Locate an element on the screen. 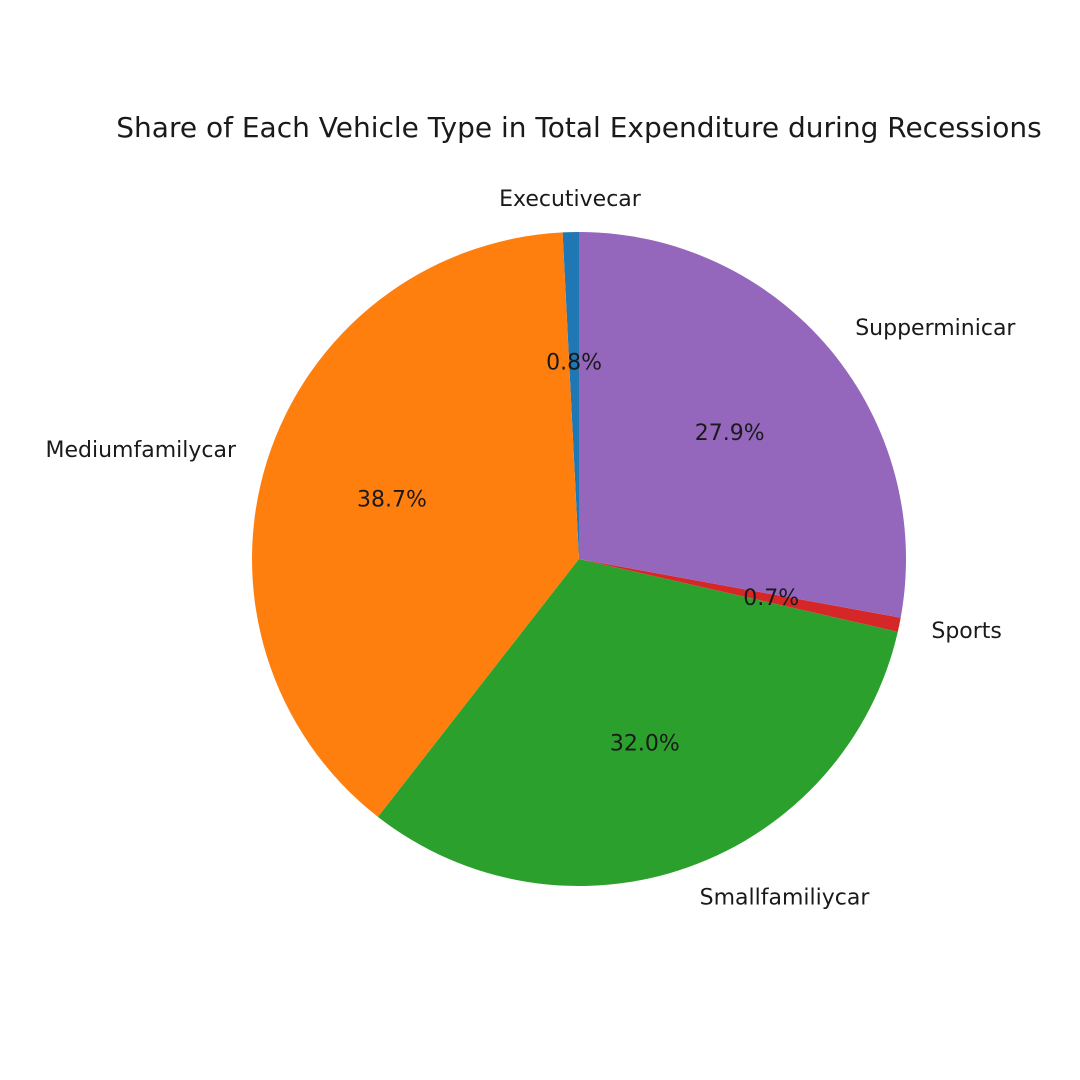  category-label-executivecar: Executivecar is located at coordinates (570, 199).